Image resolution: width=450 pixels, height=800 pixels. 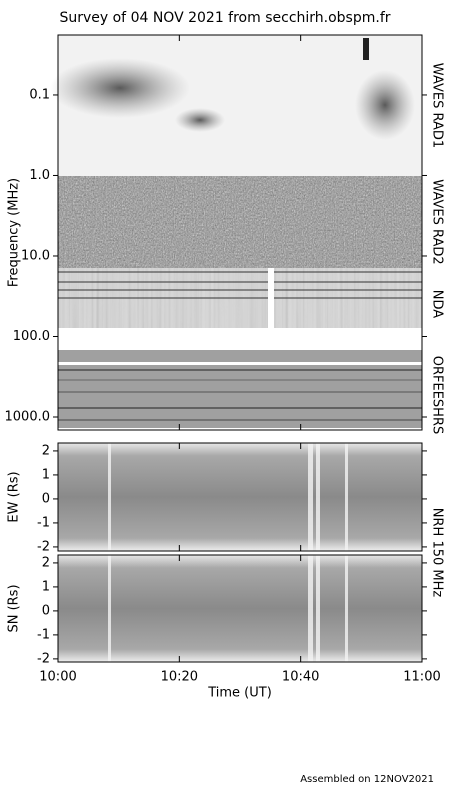 What do you see at coordinates (14, 232) in the screenshot?
I see `y-axis-label: Frequency (MHz)` at bounding box center [14, 232].